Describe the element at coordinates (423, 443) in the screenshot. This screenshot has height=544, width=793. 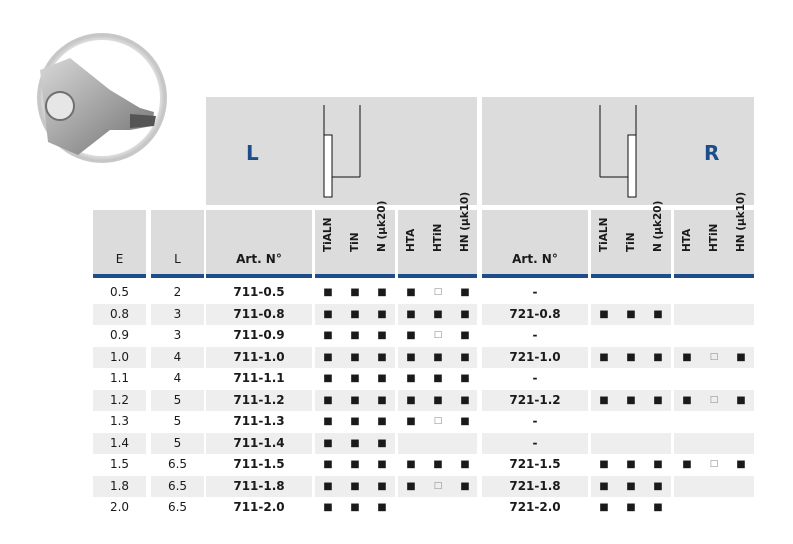
I see `table-row: 1.4 5 711-1.4 - ■ ■ ■` at that location.